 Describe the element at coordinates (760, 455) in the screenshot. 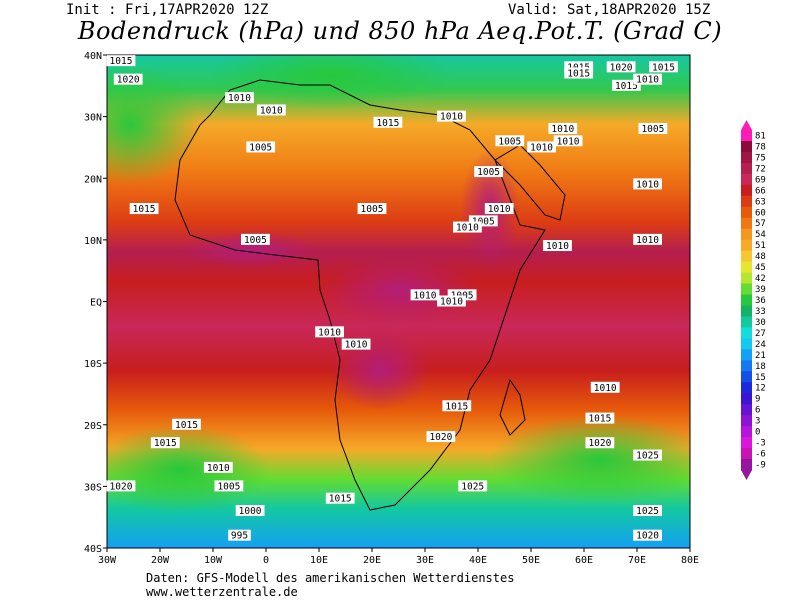

I see `colorbar-value: -6` at that location.